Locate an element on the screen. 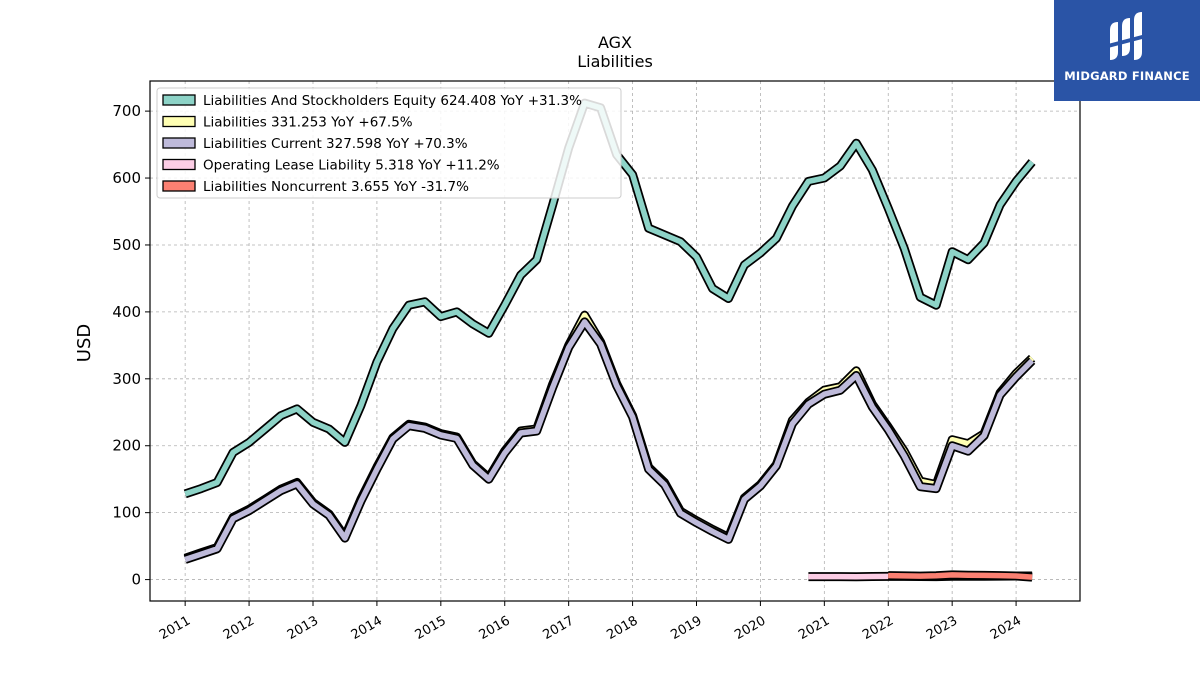  midgard-finance-logo: MIDGARD FINANCE is located at coordinates (1127, 50).